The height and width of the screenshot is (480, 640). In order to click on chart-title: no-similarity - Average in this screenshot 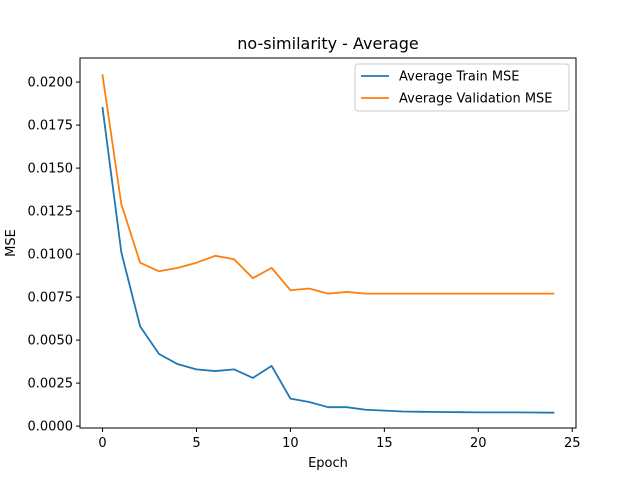, I will do `click(327, 43)`.